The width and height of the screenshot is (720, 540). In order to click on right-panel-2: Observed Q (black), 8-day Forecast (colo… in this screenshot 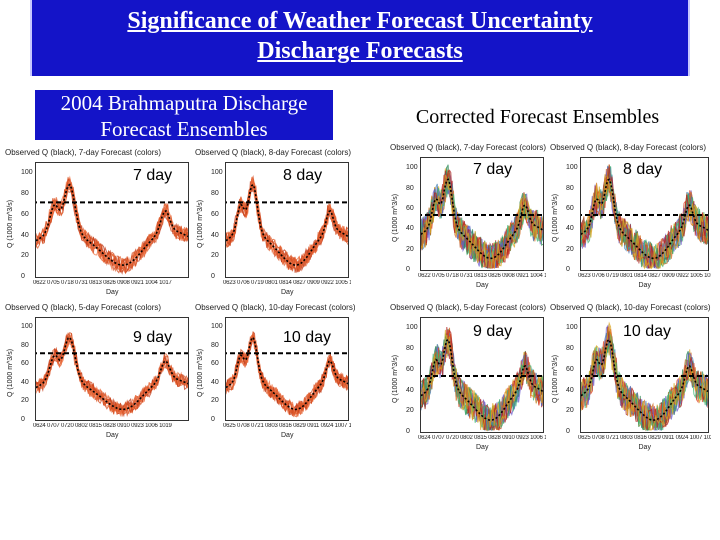, I will do `click(632, 222)`.